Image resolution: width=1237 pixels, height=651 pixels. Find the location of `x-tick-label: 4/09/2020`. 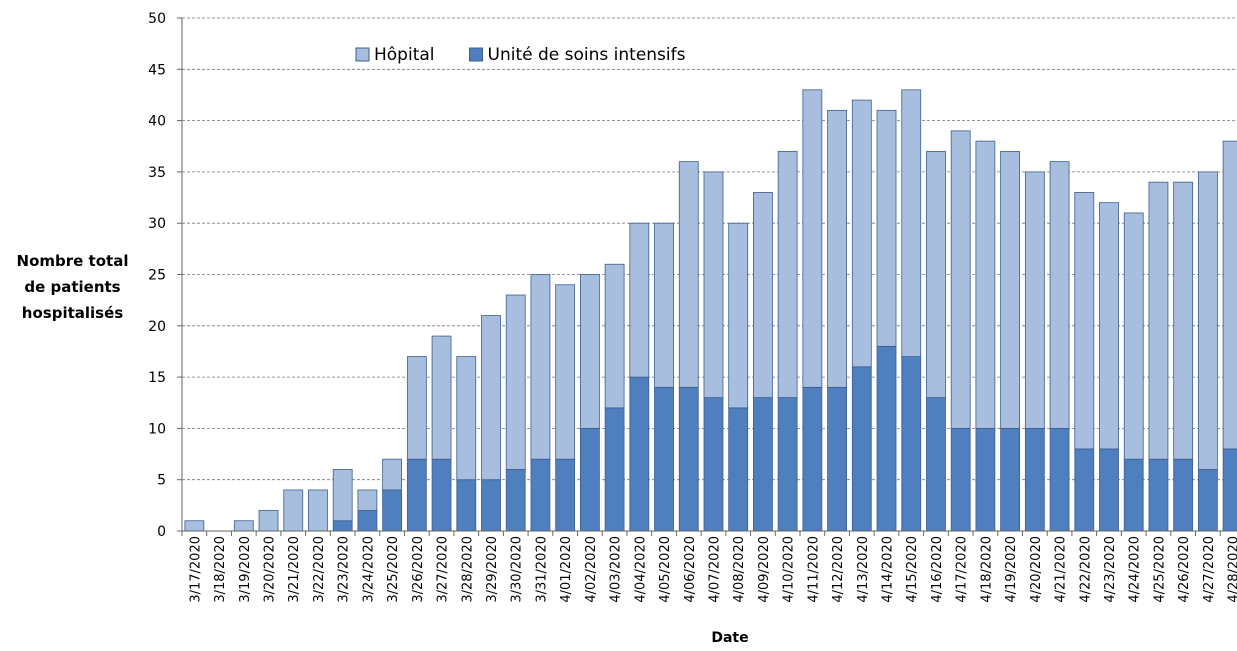

x-tick-label: 4/09/2020 is located at coordinates (764, 569).